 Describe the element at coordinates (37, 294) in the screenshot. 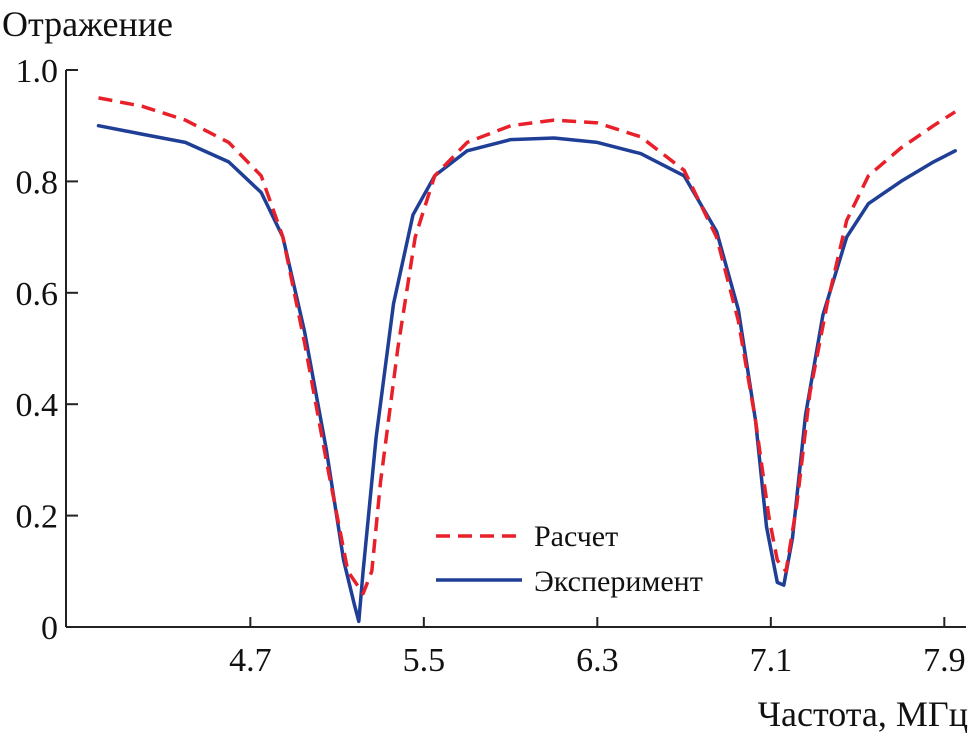

I see `y-tick-label: 0.6` at that location.